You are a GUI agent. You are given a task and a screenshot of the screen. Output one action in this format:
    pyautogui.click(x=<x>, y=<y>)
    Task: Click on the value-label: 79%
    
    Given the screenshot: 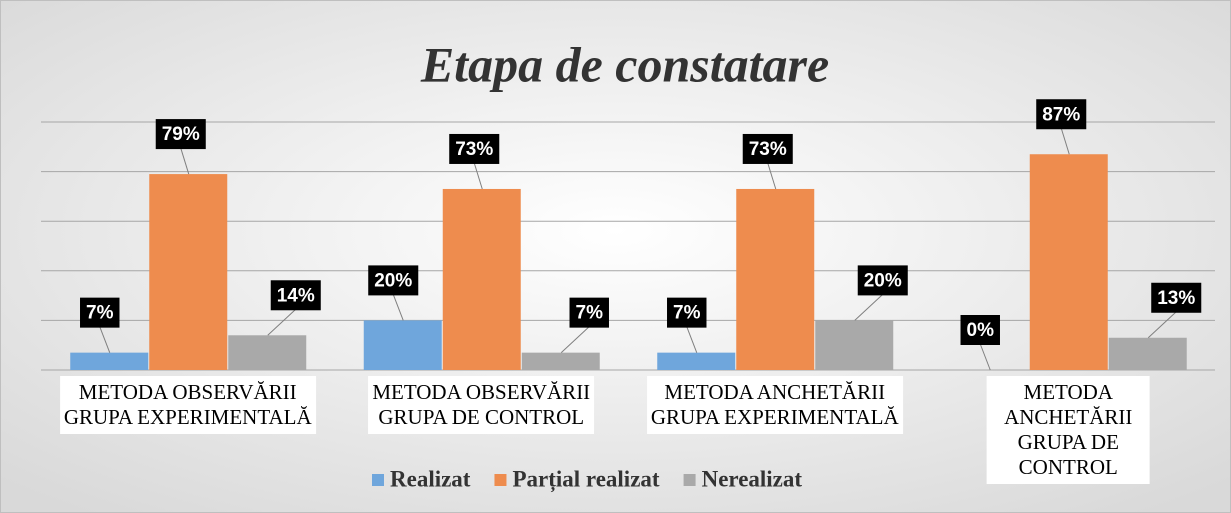 What is the action you would take?
    pyautogui.click(x=180, y=134)
    